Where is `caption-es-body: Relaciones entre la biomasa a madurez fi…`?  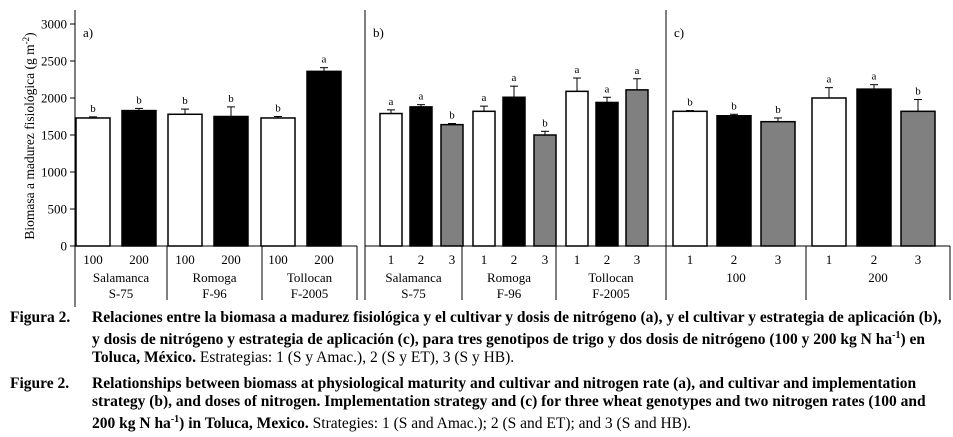
caption-es-body: Relaciones entre la biomasa a madurez fi… is located at coordinates (519, 338).